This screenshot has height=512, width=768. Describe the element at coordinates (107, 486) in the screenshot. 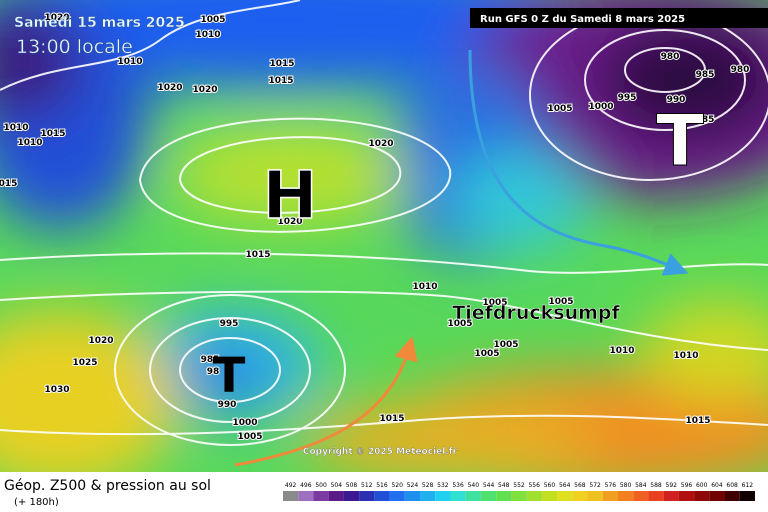

I see `footer-title: Géop. Z500 & pression au sol` at that location.